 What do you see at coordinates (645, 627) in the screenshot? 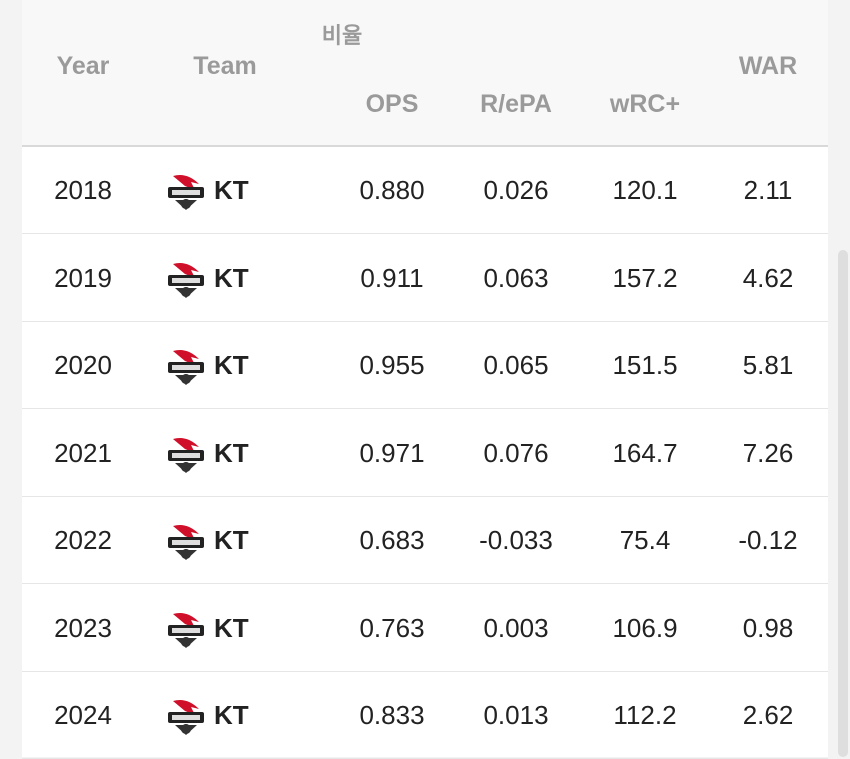
I see `cell: 106.9` at bounding box center [645, 627].